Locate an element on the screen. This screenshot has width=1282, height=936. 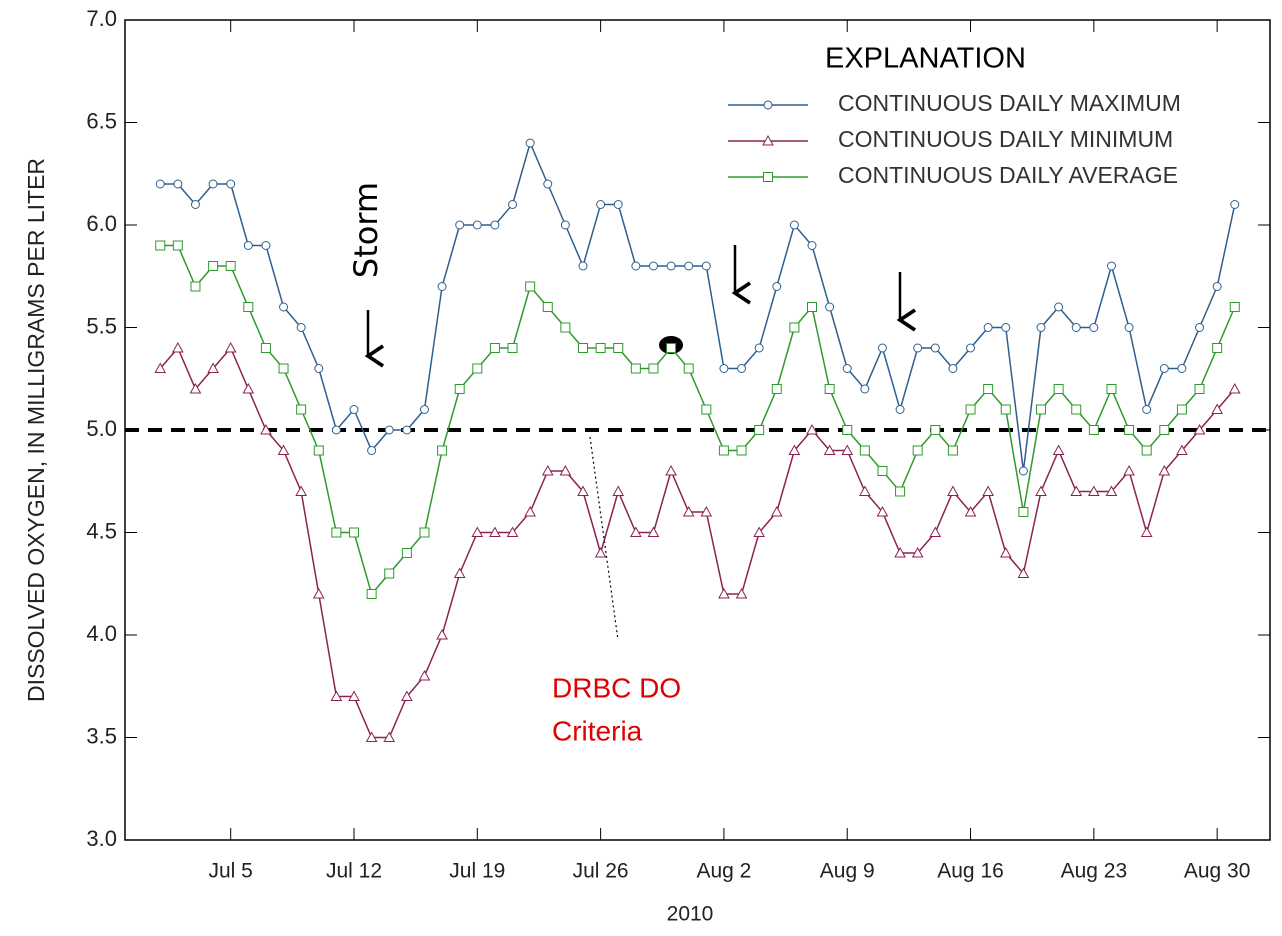
legend-label: CONTINUOUS DAILY MAXIMUM is located at coordinates (1009, 103).